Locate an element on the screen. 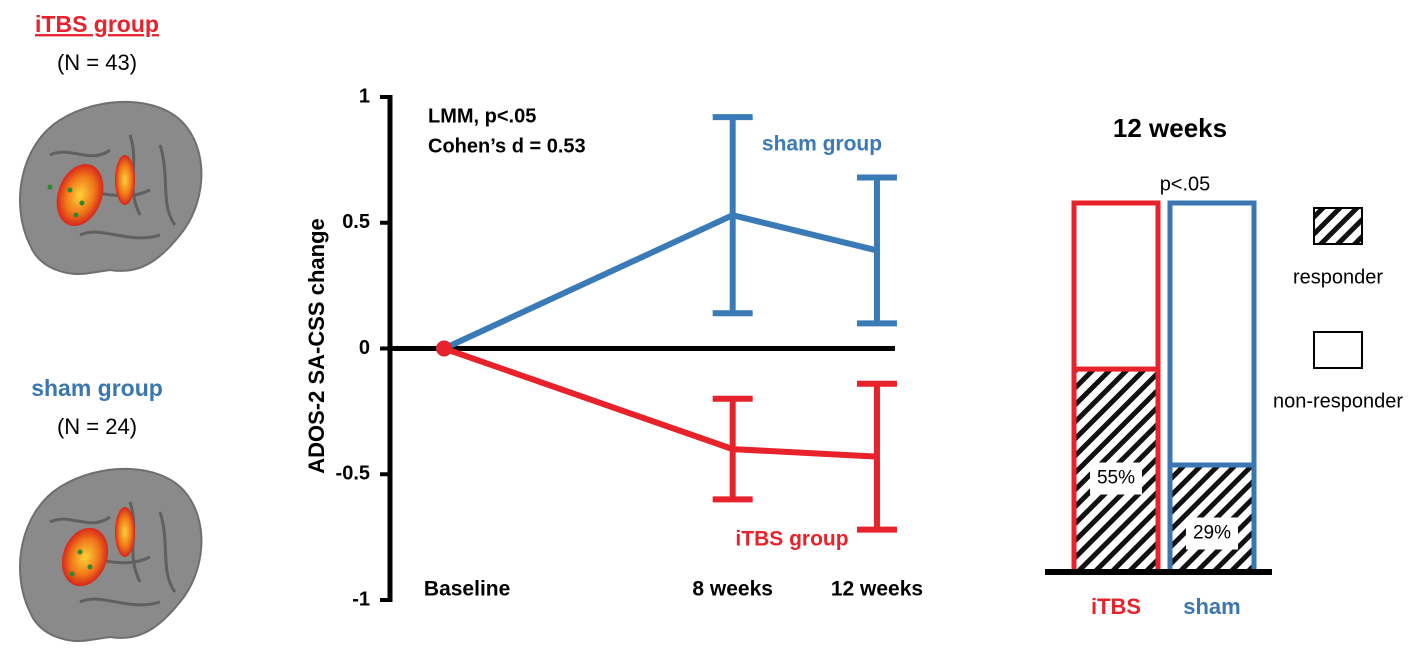 This screenshot has width=1426, height=649. panel-title: iTBS group is located at coordinates (97, 24).